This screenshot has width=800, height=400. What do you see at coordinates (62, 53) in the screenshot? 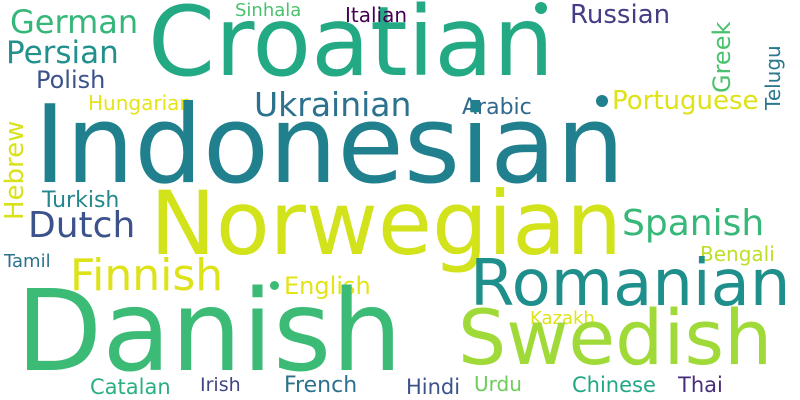
I see `word-persian: Persian` at bounding box center [62, 53].